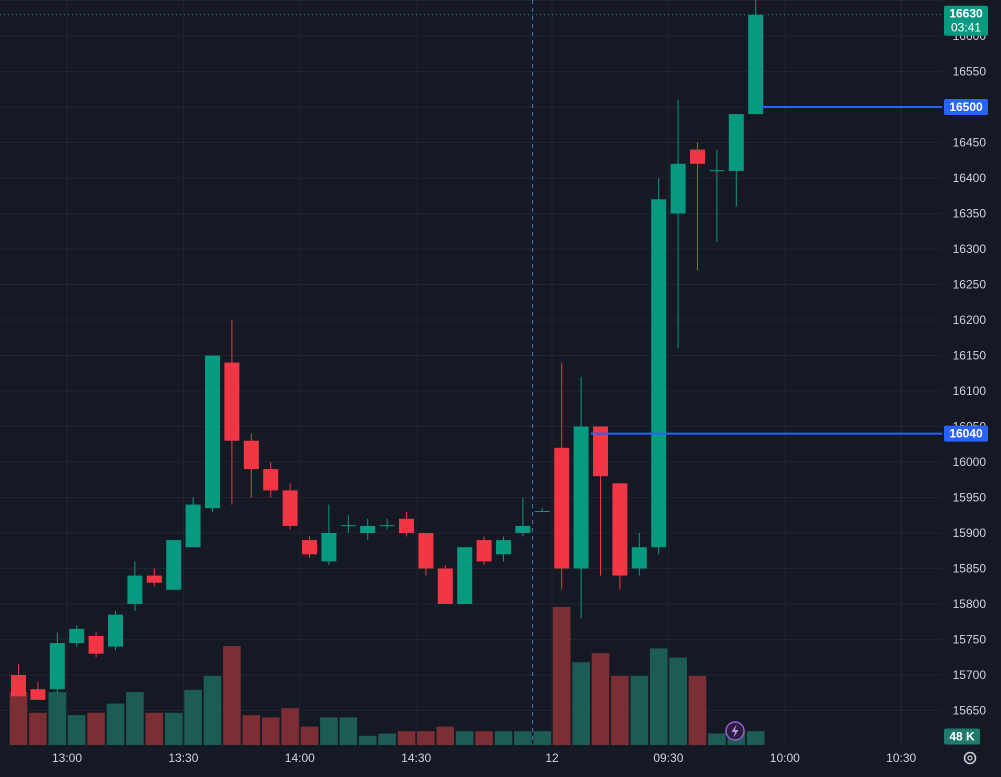 This screenshot has width=1001, height=777. I want to click on lightning-icon, so click(735, 731).